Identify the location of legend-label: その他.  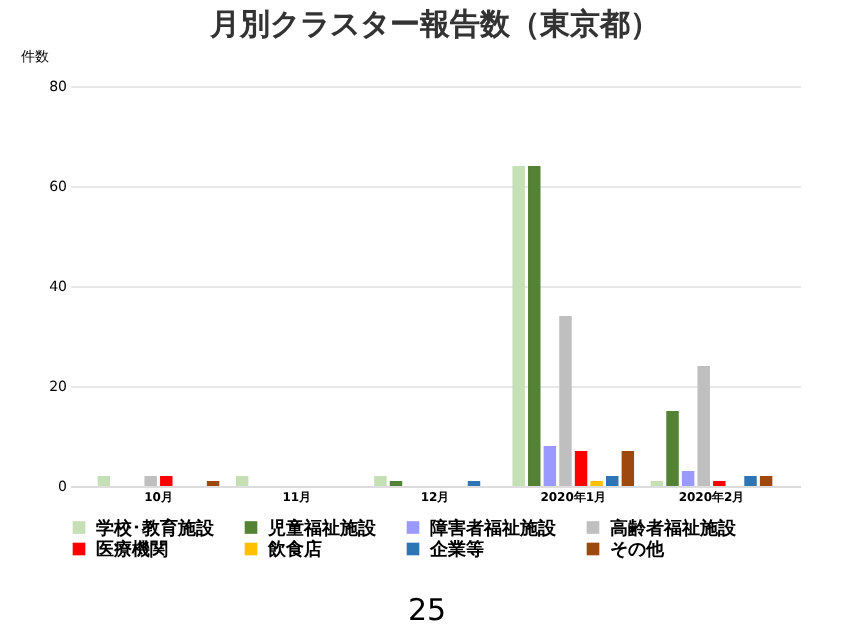
(638, 550).